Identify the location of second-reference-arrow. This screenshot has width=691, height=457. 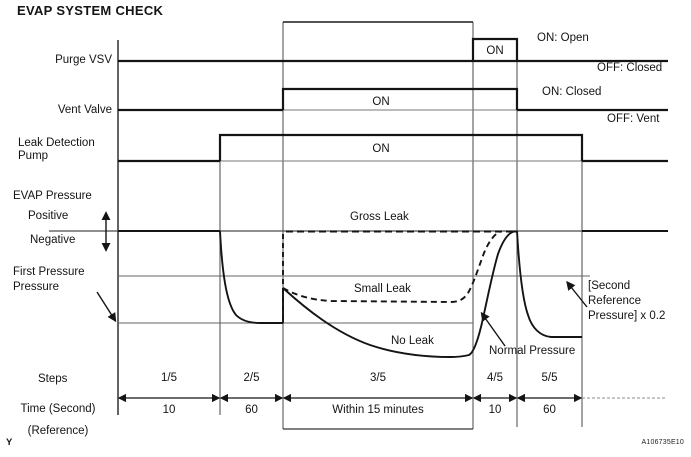
(577, 294).